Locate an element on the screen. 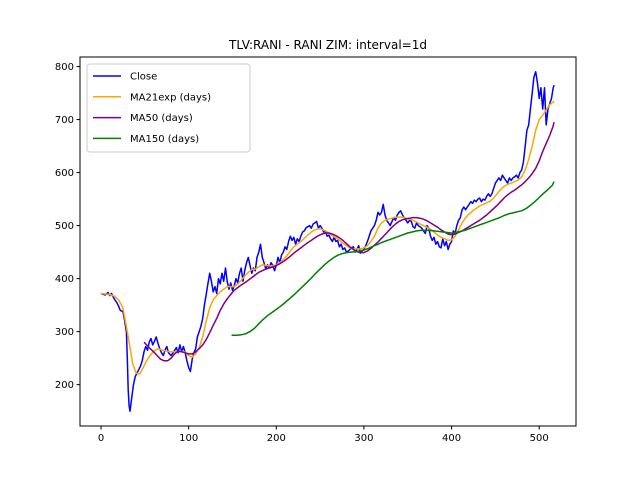 The width and height of the screenshot is (640, 480). y-axis: 200 300 400 500 600 700 800 is located at coordinates (67, 226).